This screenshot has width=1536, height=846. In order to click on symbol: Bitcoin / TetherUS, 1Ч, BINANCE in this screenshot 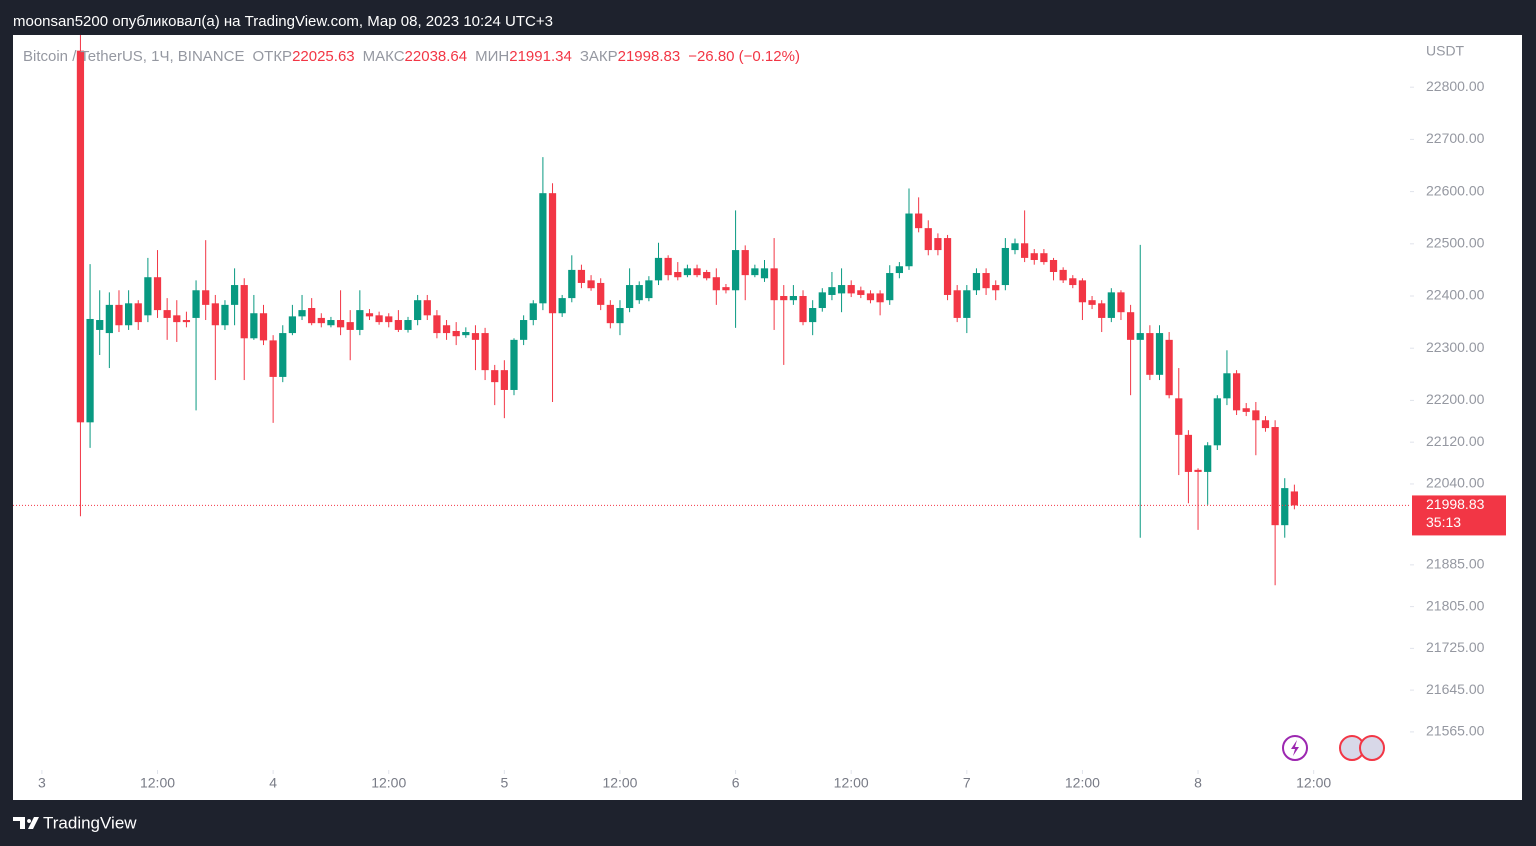, I will do `click(134, 56)`.